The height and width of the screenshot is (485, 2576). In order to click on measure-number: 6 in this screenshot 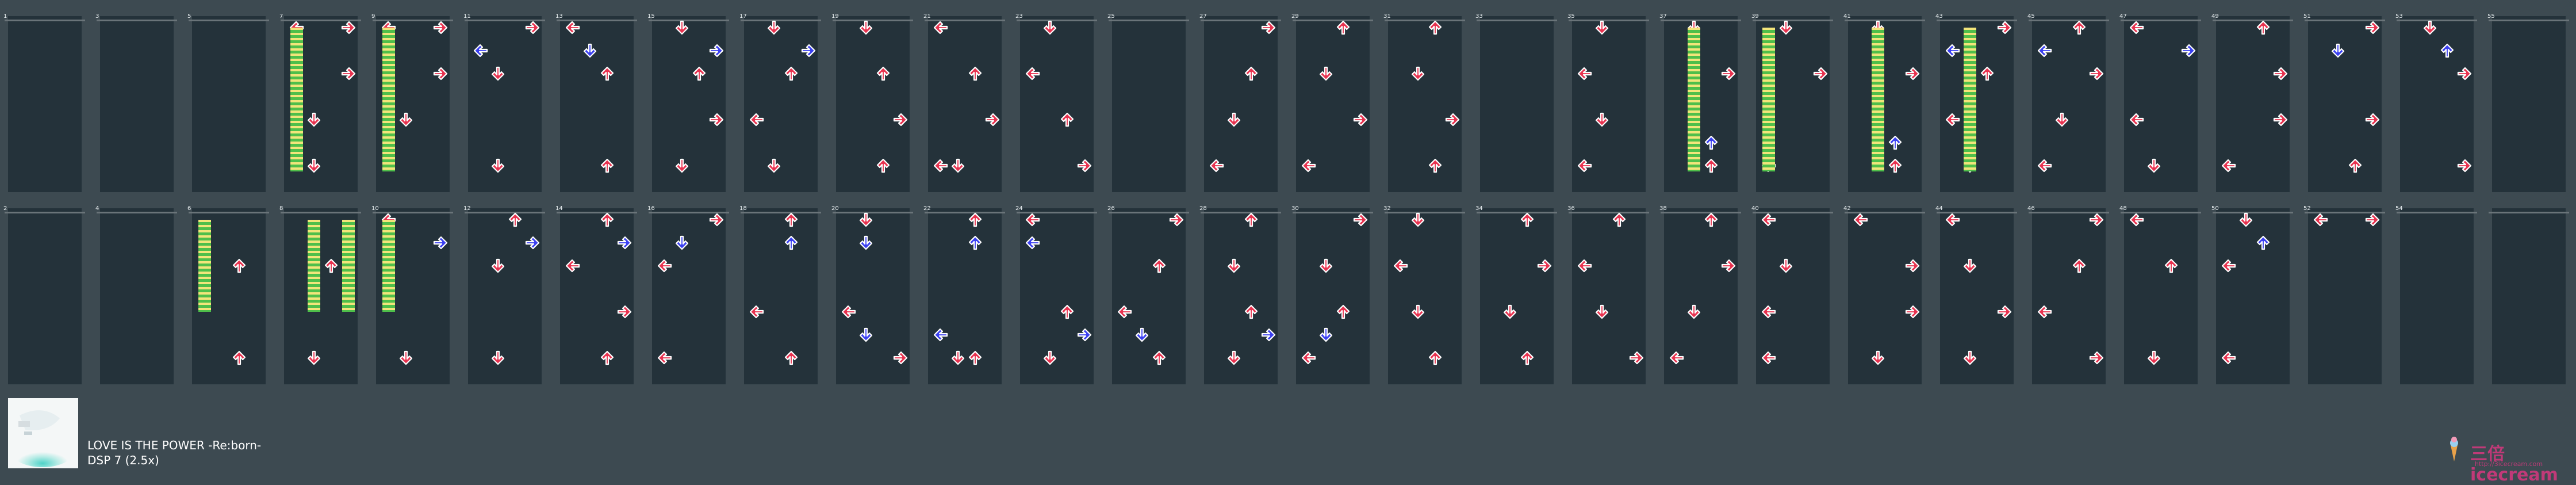, I will do `click(189, 208)`.